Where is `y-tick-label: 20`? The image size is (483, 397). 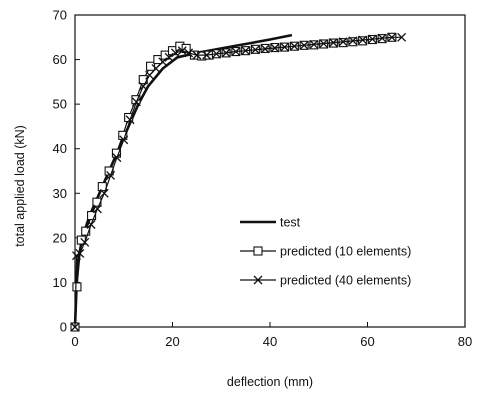
y-tick-label: 20 is located at coordinates (60, 237).